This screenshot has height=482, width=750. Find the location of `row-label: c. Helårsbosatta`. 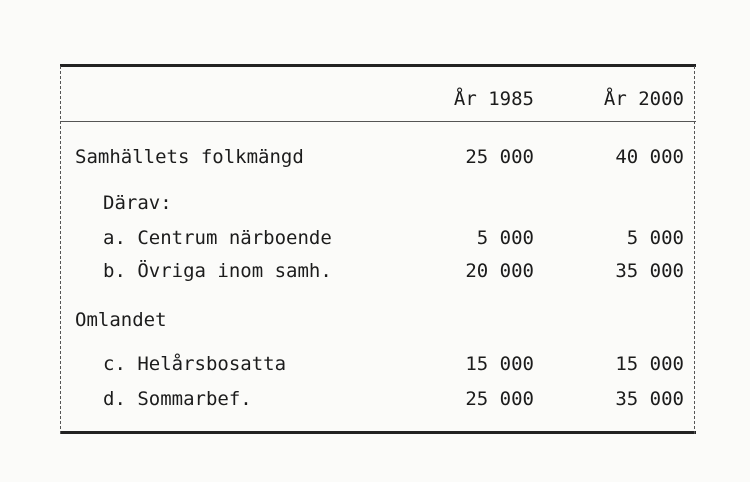

row-label: c. Helårsbosatta is located at coordinates (195, 364).